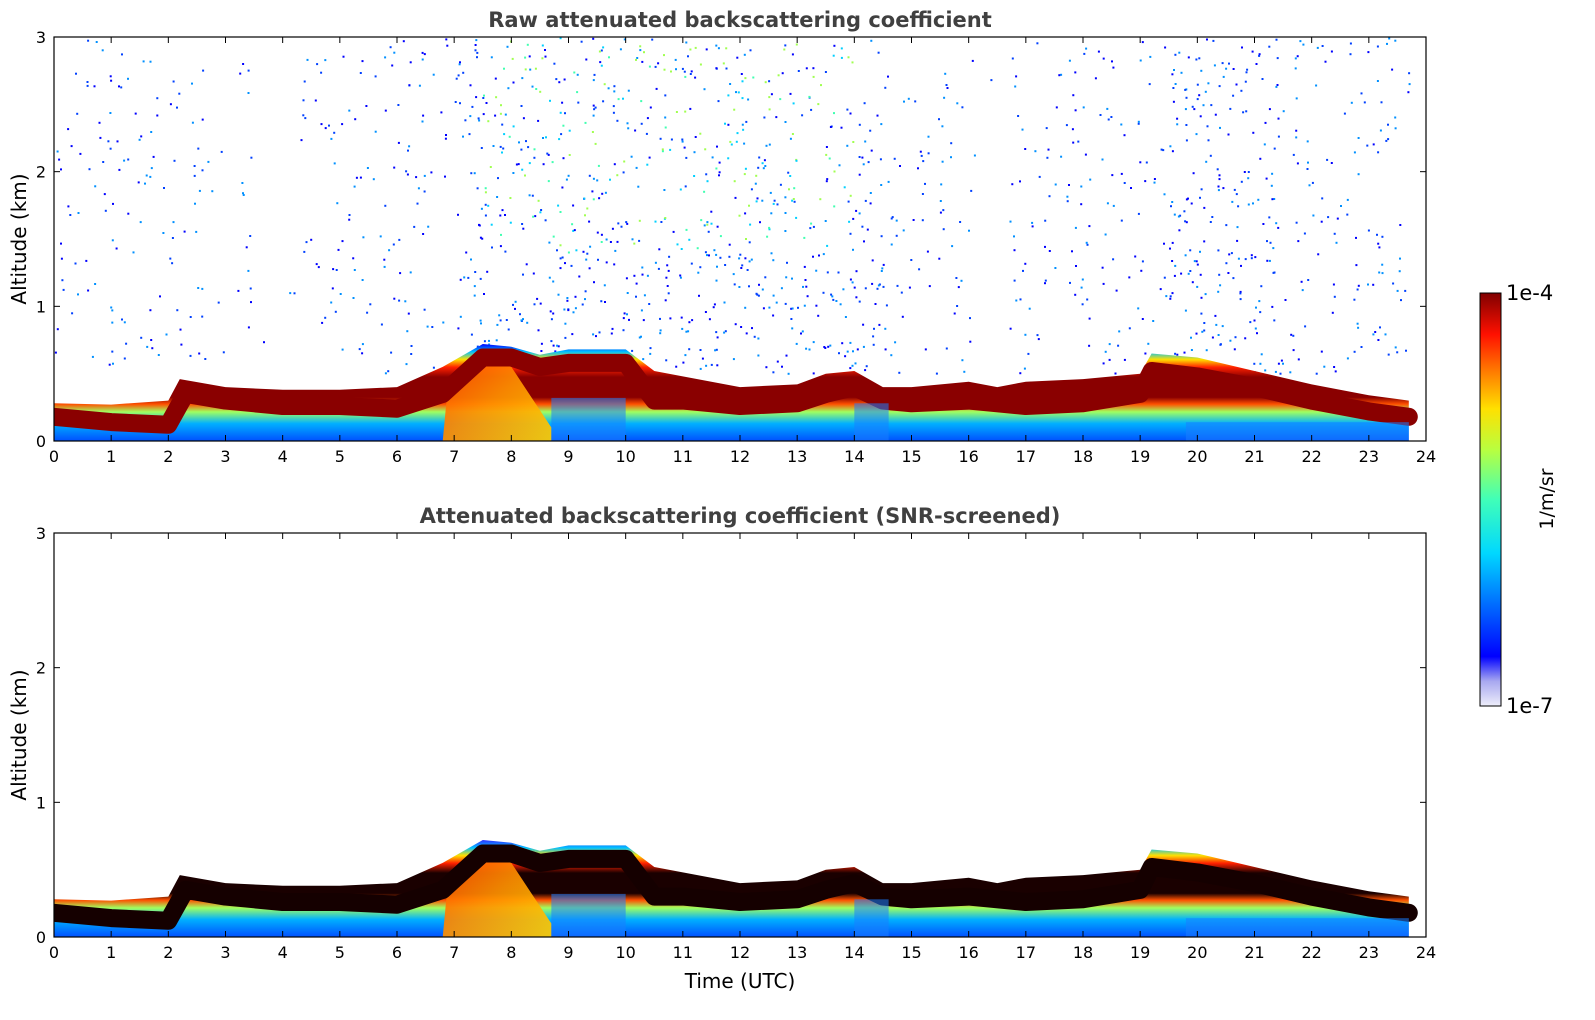 Image resolution: width=1595 pixels, height=1020 pixels. I want to click on top-x-tick-label: 12, so click(740, 456).